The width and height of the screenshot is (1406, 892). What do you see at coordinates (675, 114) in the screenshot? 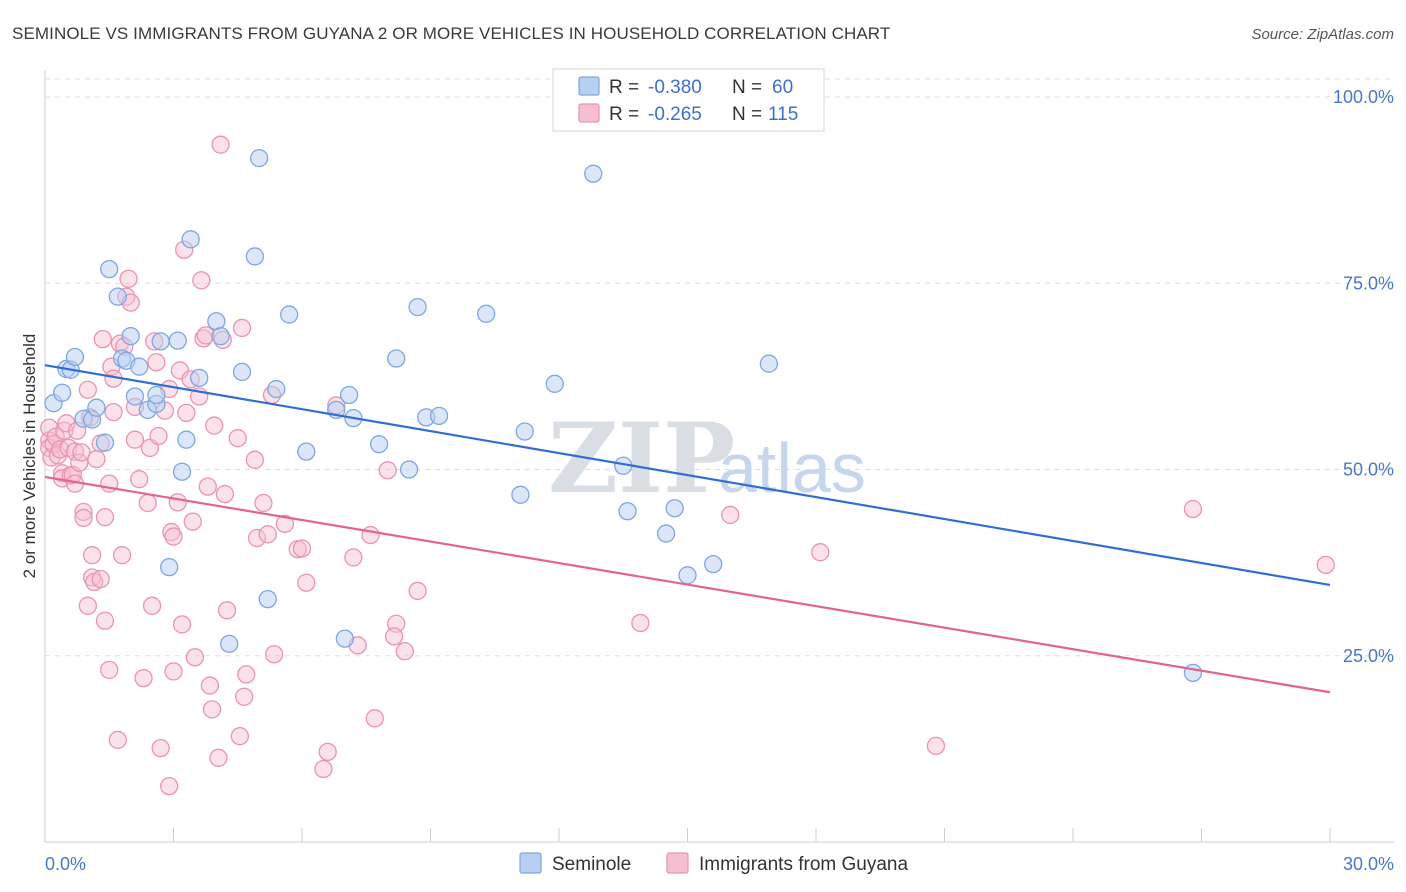
I see `legend-r-value-guyana: -0.265` at bounding box center [675, 114].